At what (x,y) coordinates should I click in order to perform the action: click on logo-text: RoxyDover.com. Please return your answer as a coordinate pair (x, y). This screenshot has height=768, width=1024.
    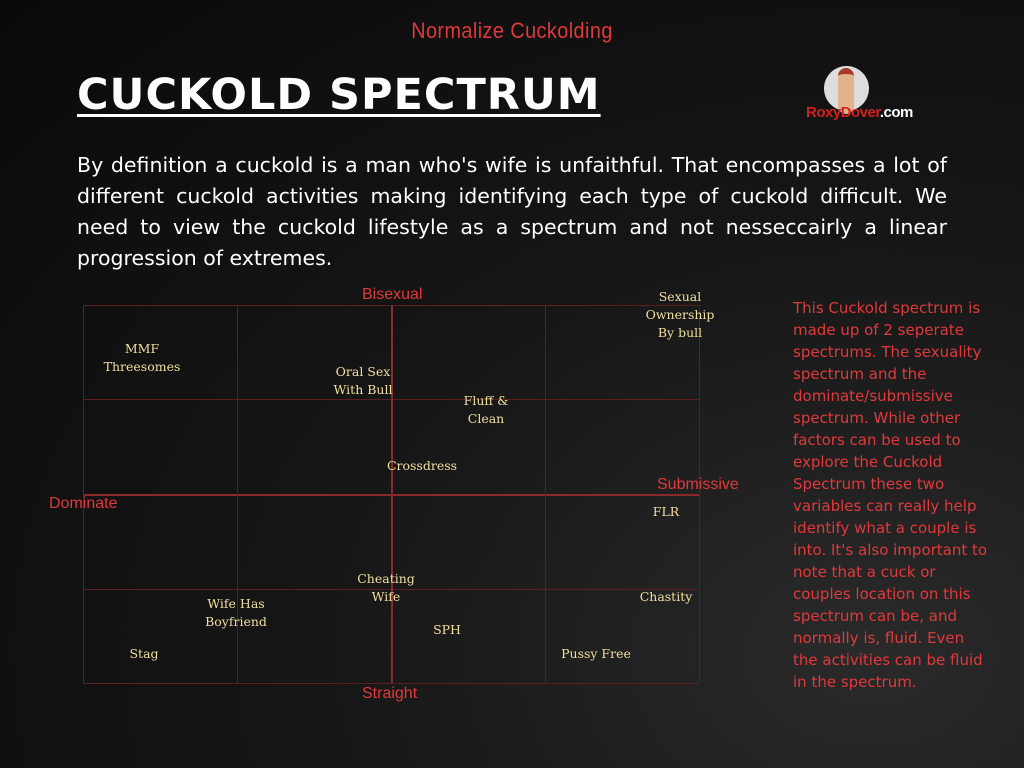
    Looking at the image, I should click on (859, 112).